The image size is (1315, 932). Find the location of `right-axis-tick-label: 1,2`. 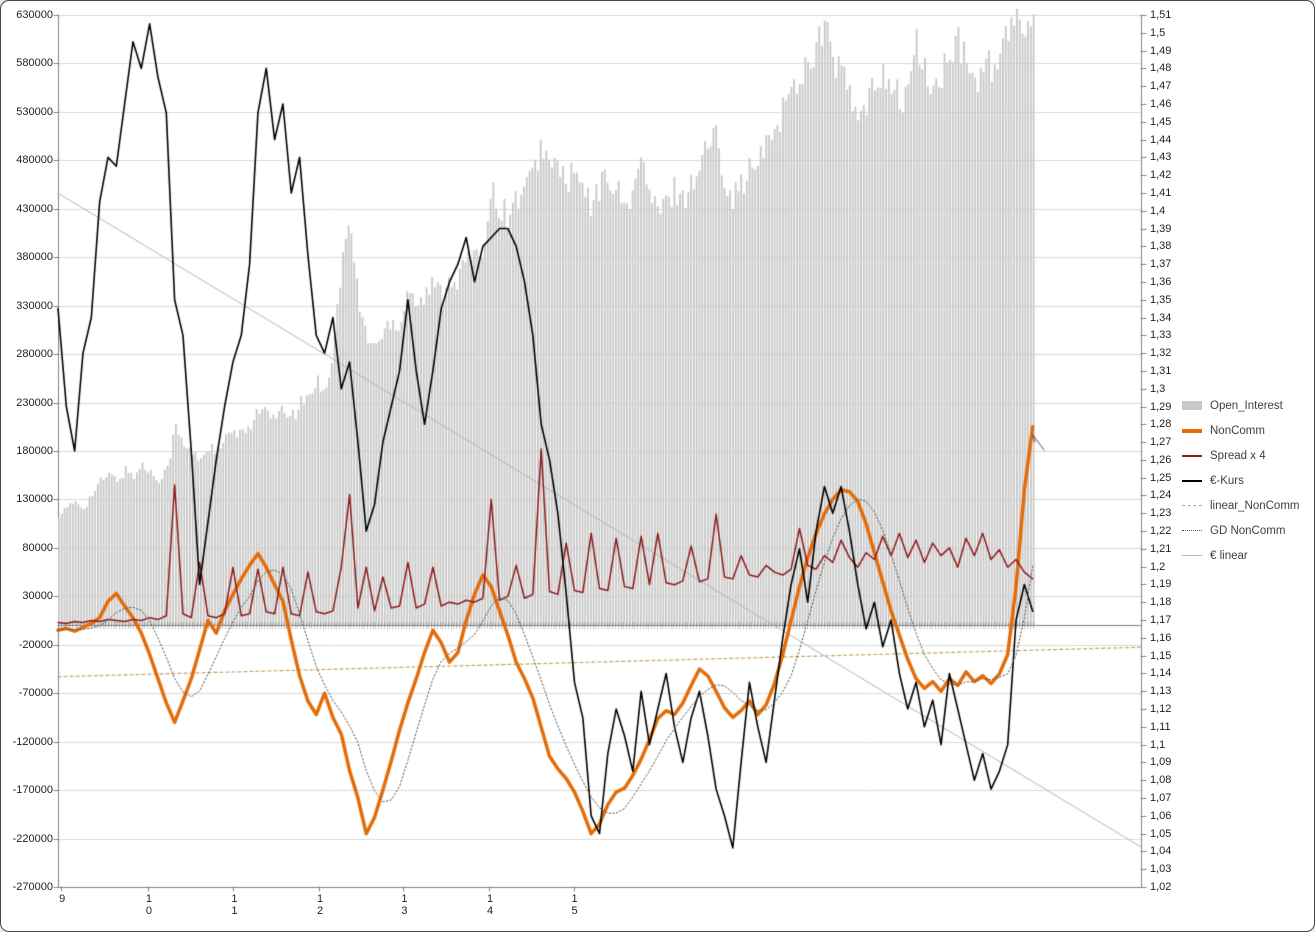

right-axis-tick-label: 1,2 is located at coordinates (1158, 566).